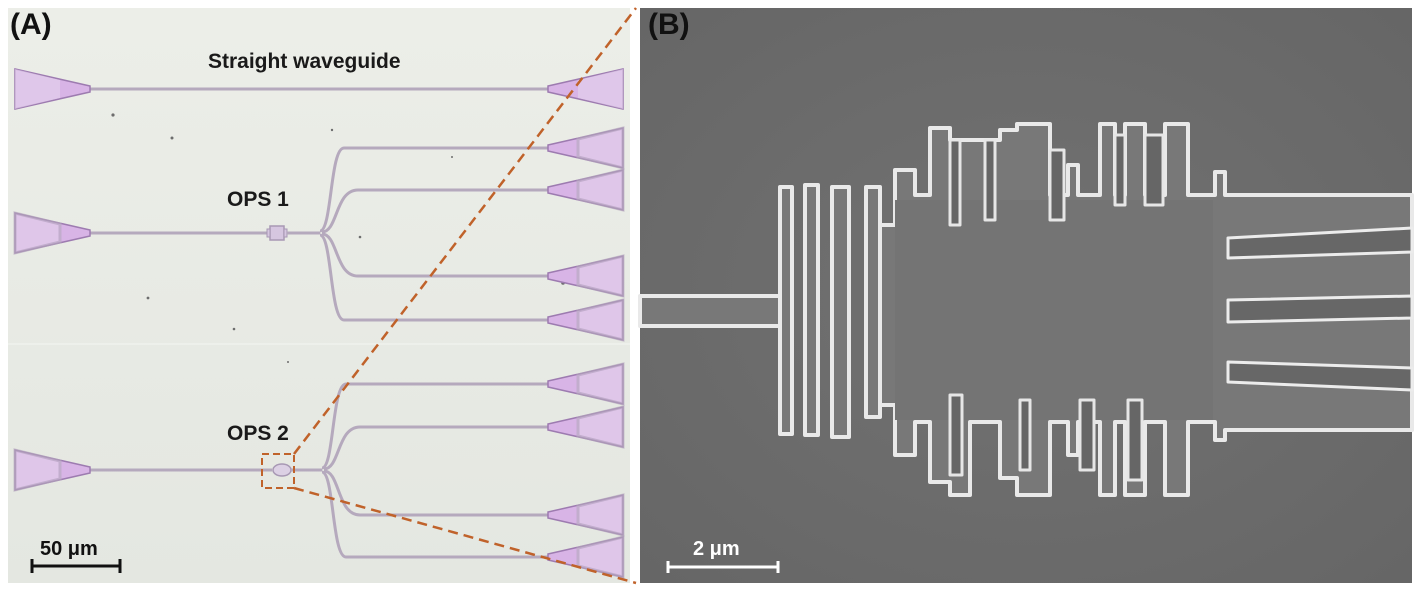  What do you see at coordinates (278, 471) in the screenshot?
I see `zoom-box` at bounding box center [278, 471].